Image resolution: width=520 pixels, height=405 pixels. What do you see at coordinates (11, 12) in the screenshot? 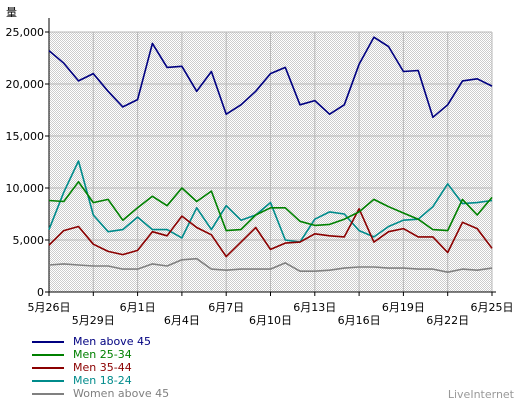
I see `y-axis-label: 量` at bounding box center [11, 12].